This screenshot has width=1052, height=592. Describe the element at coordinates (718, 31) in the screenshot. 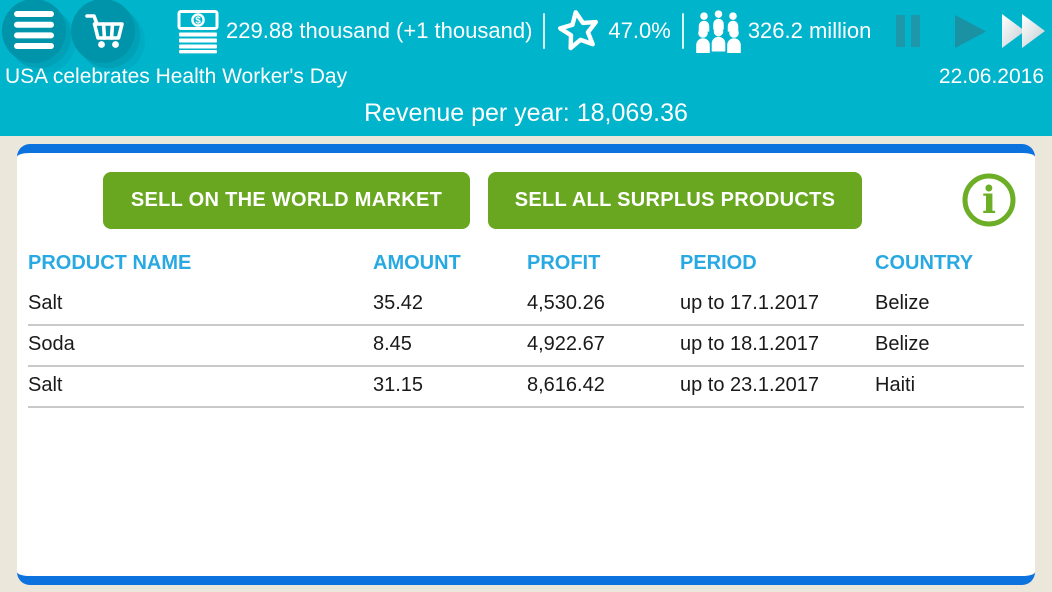

I see `population-icon` at that location.